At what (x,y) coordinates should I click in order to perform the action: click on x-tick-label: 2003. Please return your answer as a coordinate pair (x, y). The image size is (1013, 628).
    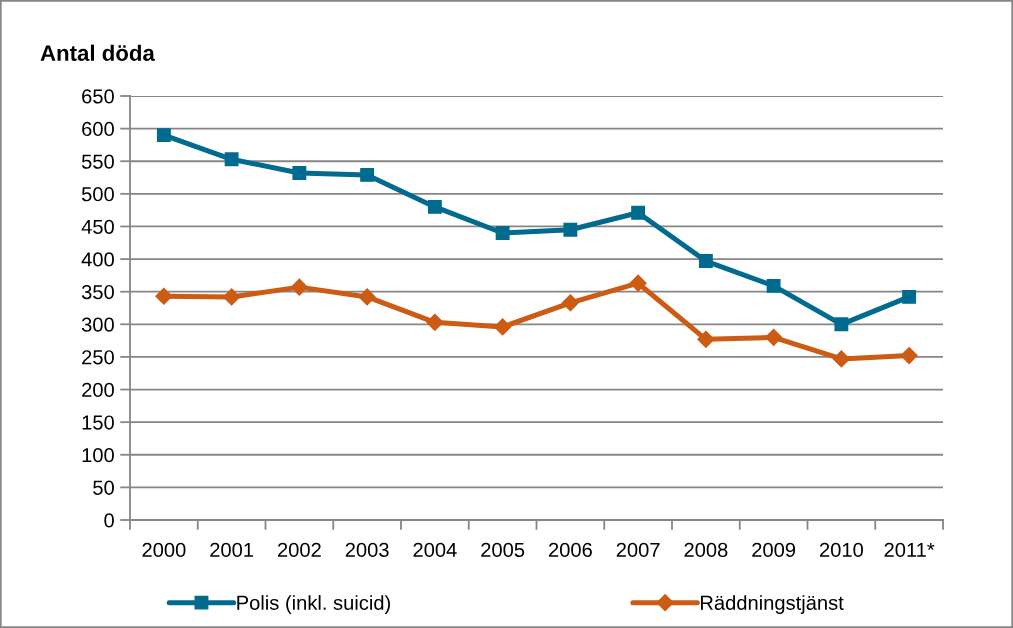
    Looking at the image, I should click on (367, 550).